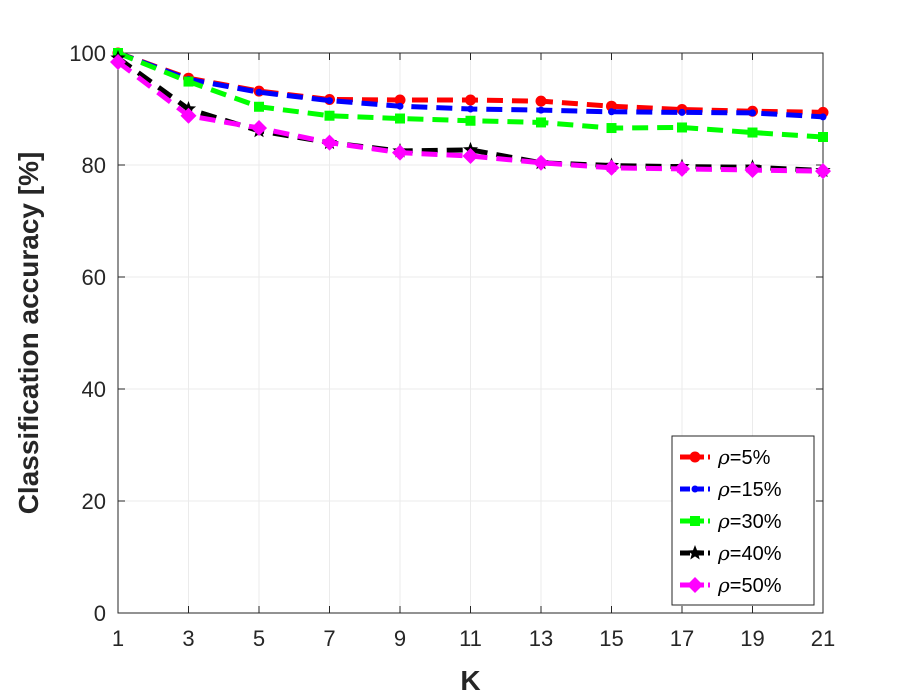 Image resolution: width=908 pixels, height=697 pixels. I want to click on y-tick-label: 20, so click(94, 501).